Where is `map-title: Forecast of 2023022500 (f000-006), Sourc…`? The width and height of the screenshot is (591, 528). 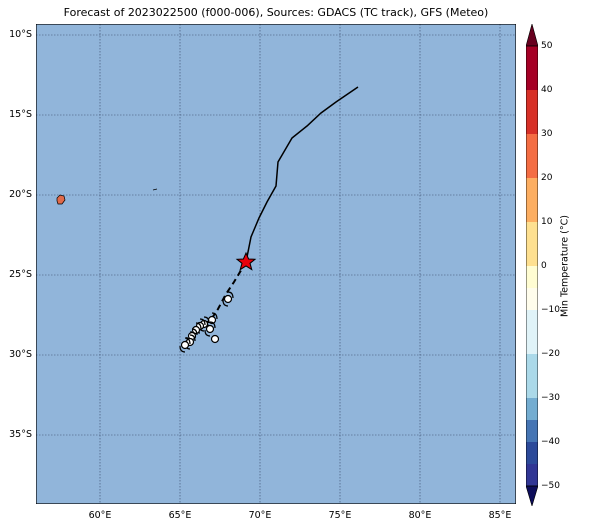
map-title: Forecast of 2023022500 (f000-006), Sourc… is located at coordinates (276, 12).